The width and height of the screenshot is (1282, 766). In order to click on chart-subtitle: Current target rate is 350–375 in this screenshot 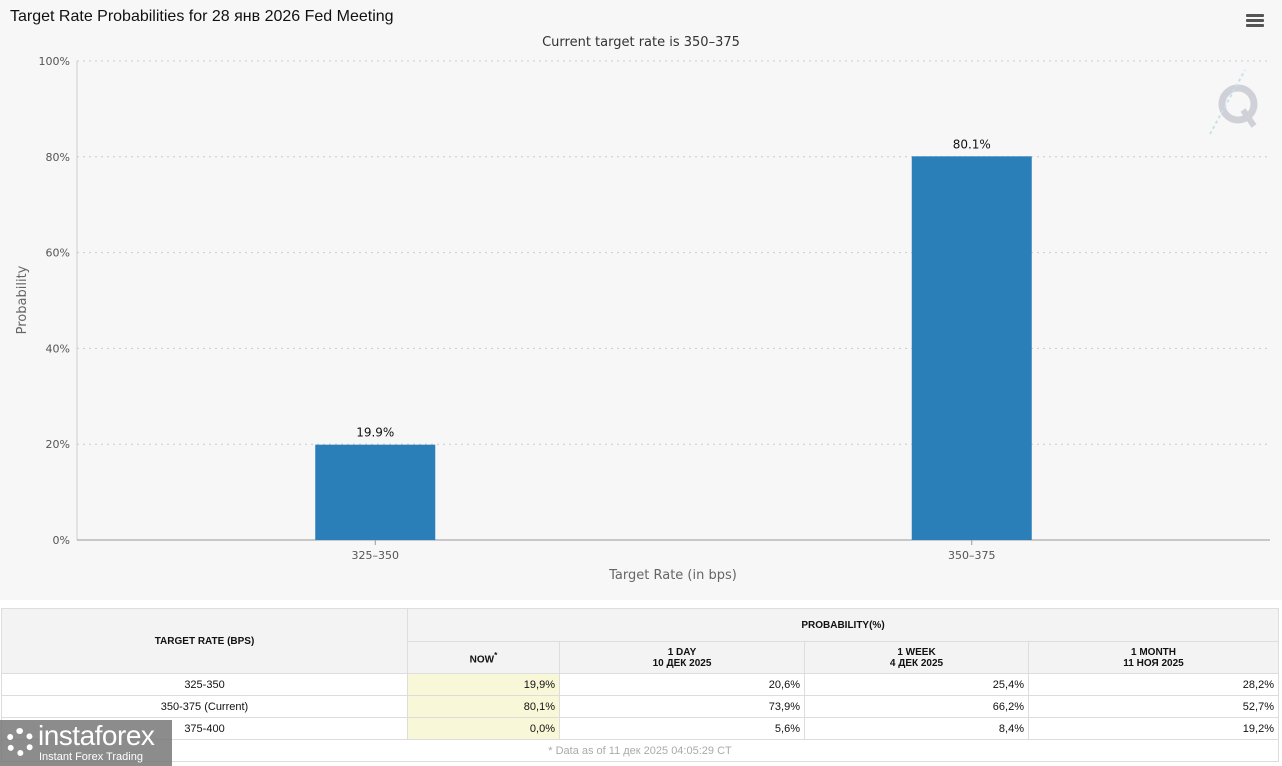, I will do `click(641, 42)`.